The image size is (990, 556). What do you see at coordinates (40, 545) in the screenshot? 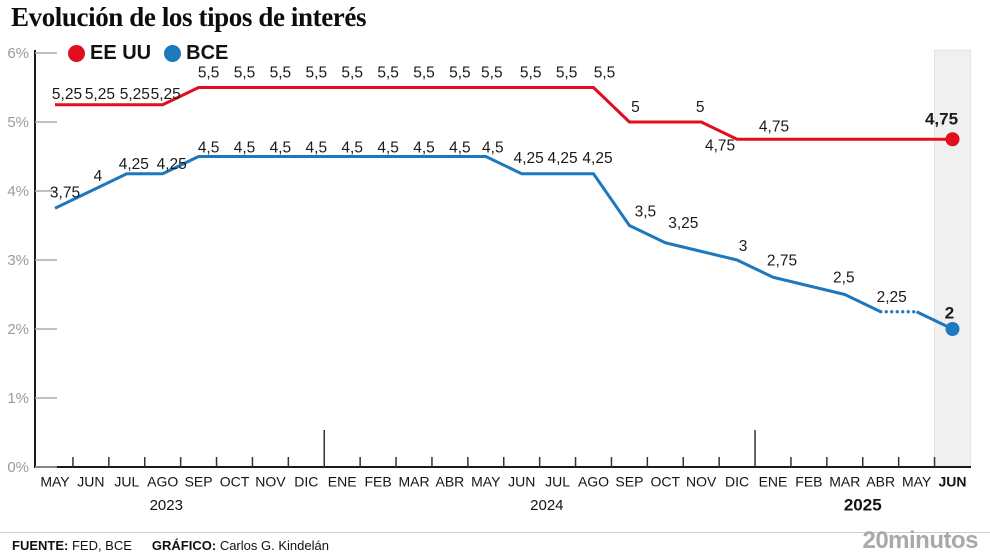
I see `source-label: FUENTE:` at bounding box center [40, 545].